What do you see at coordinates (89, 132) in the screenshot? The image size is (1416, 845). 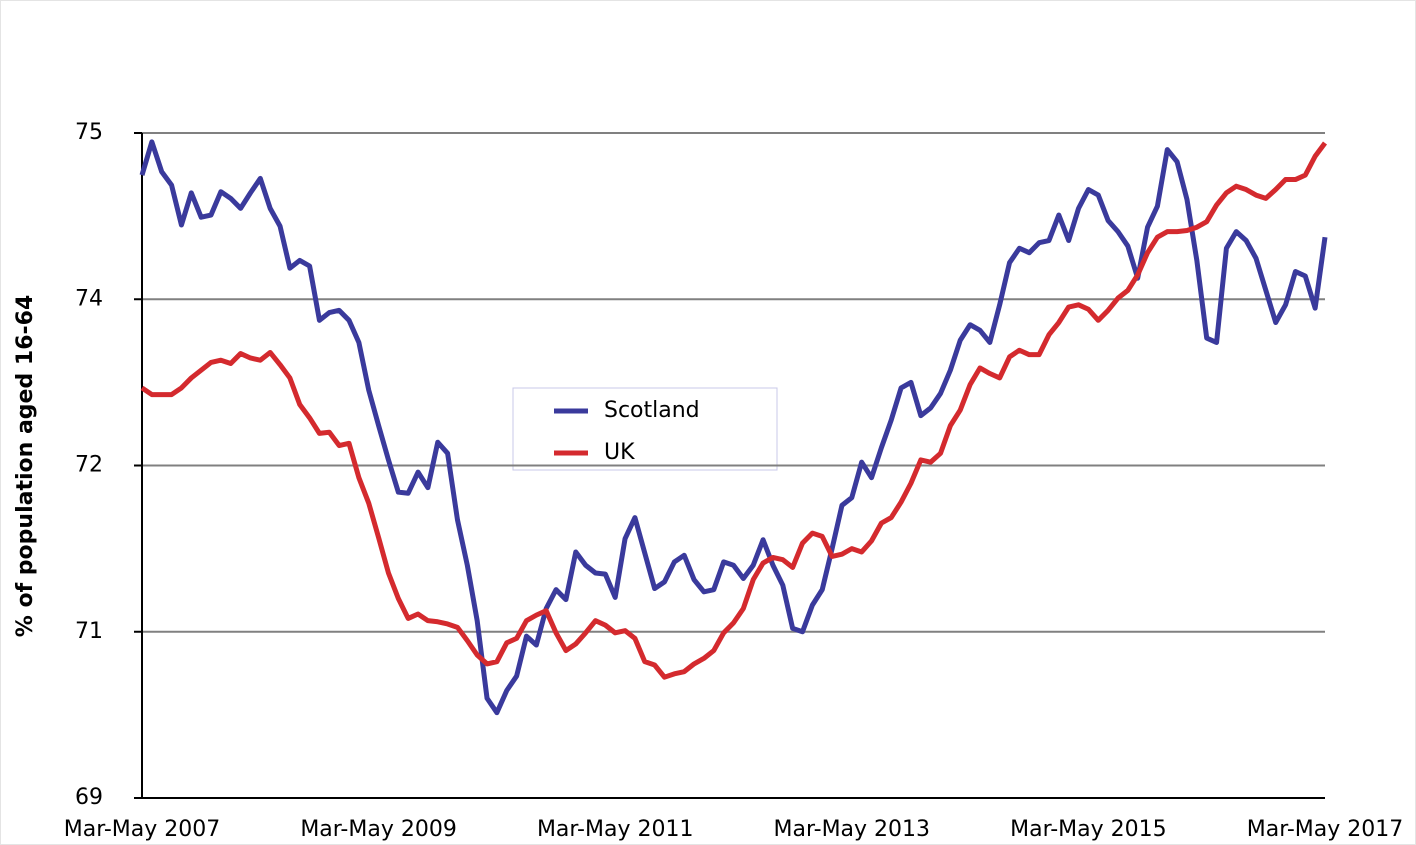 I see `y-tick-label: 75` at bounding box center [89, 132].